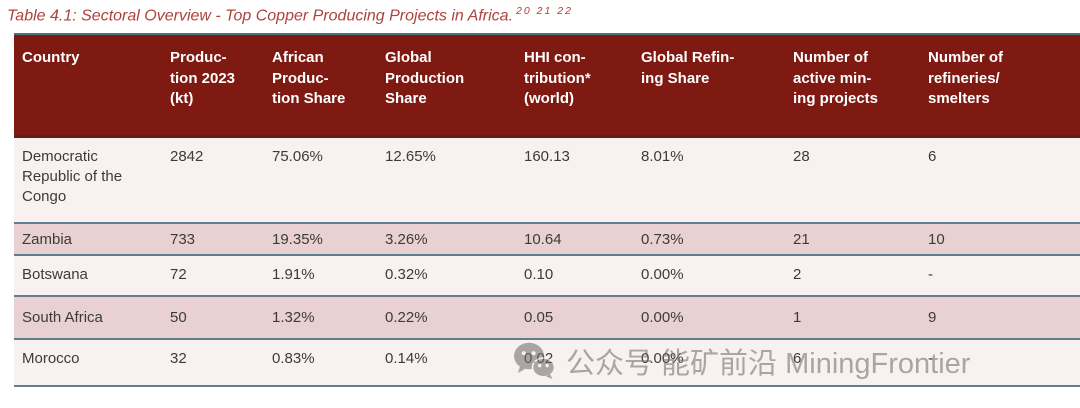  I want to click on title-footnote-refs: 20 21 22, so click(544, 11).